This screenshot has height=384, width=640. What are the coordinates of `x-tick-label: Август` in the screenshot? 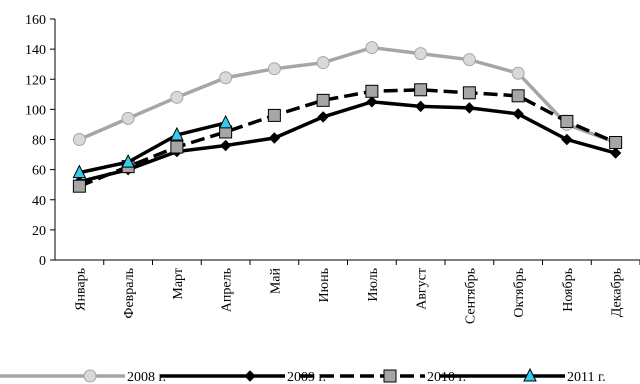 It's located at (422, 289).